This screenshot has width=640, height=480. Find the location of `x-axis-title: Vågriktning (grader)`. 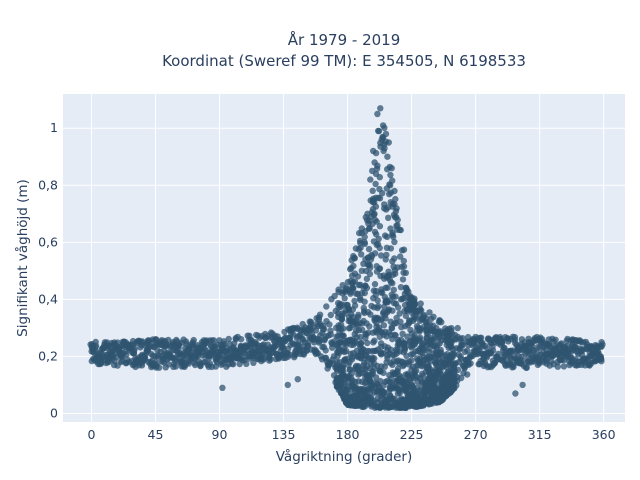

x-axis-title: Vågriktning (grader) is located at coordinates (344, 456).